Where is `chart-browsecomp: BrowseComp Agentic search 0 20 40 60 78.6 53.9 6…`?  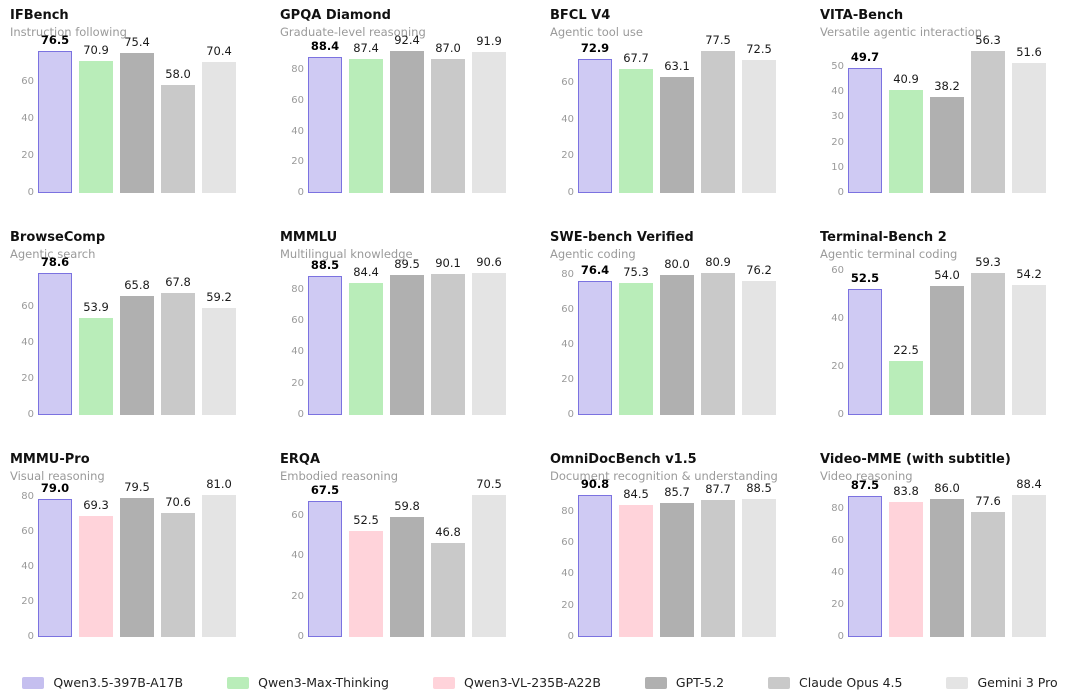 chart-browsecomp: BrowseComp Agentic search 0 20 40 60 78.6 53.9 6… is located at coordinates (135, 333).